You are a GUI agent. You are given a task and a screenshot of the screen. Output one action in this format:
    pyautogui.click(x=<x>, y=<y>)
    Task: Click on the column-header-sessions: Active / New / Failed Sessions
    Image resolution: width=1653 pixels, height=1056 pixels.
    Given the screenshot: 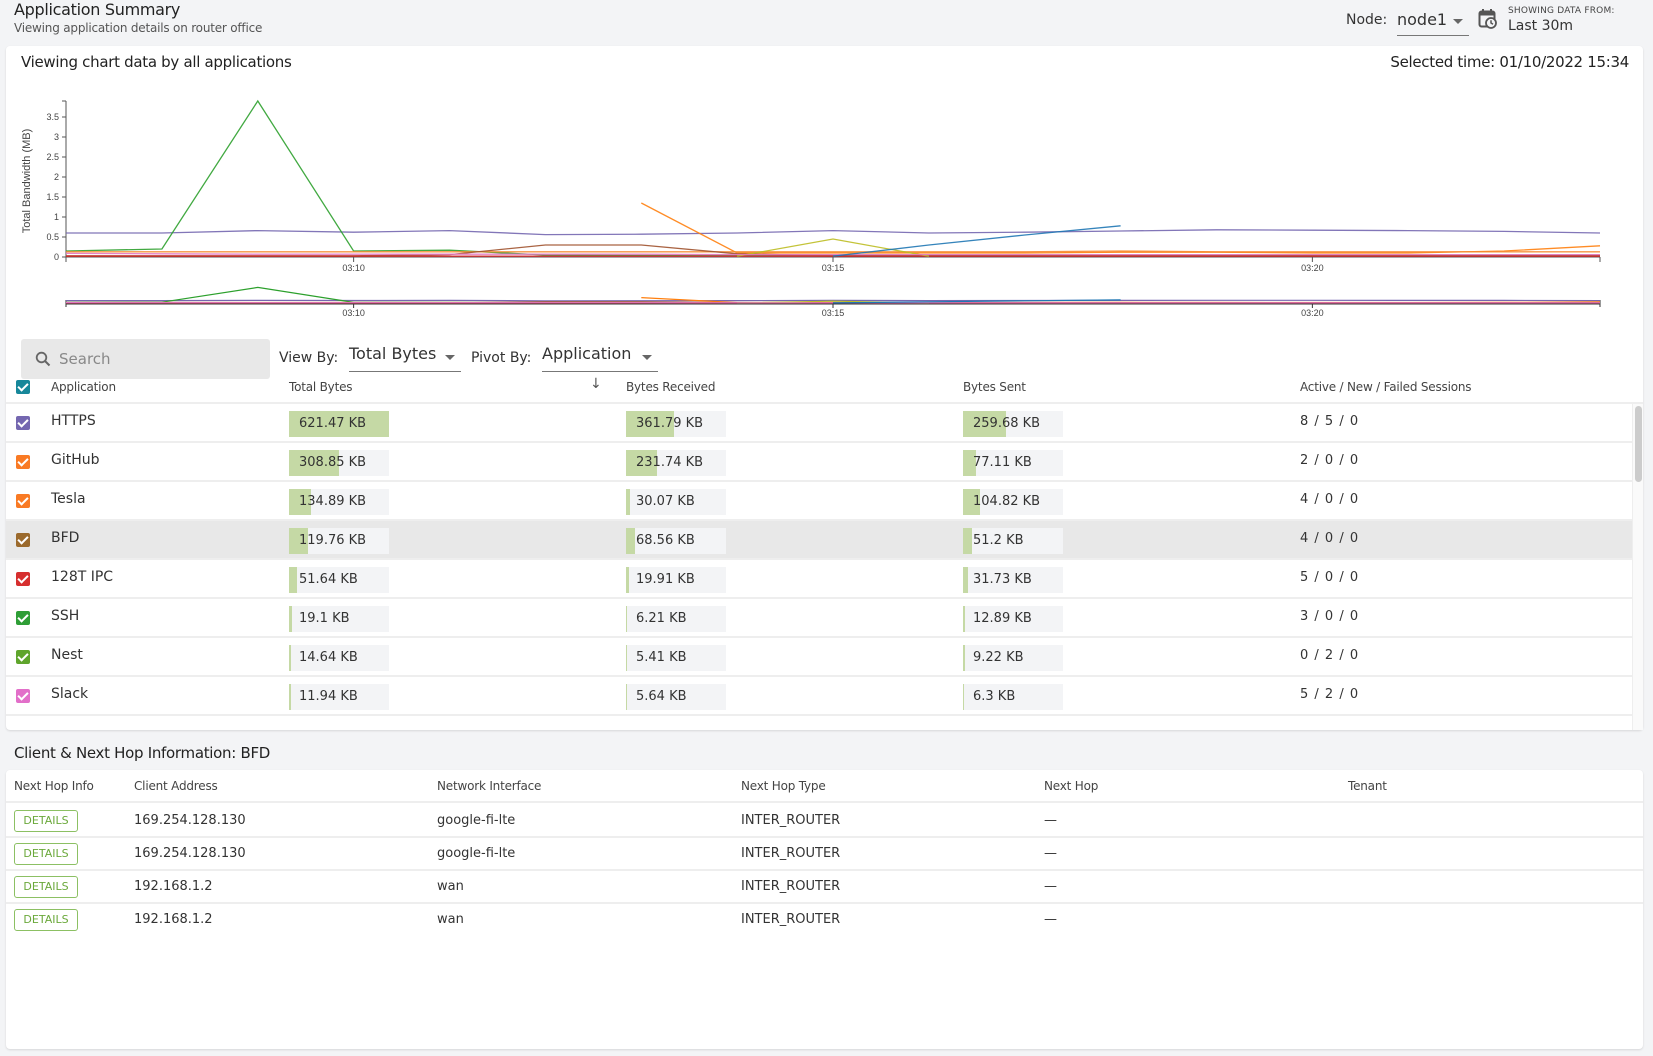 What is the action you would take?
    pyautogui.click(x=1386, y=387)
    